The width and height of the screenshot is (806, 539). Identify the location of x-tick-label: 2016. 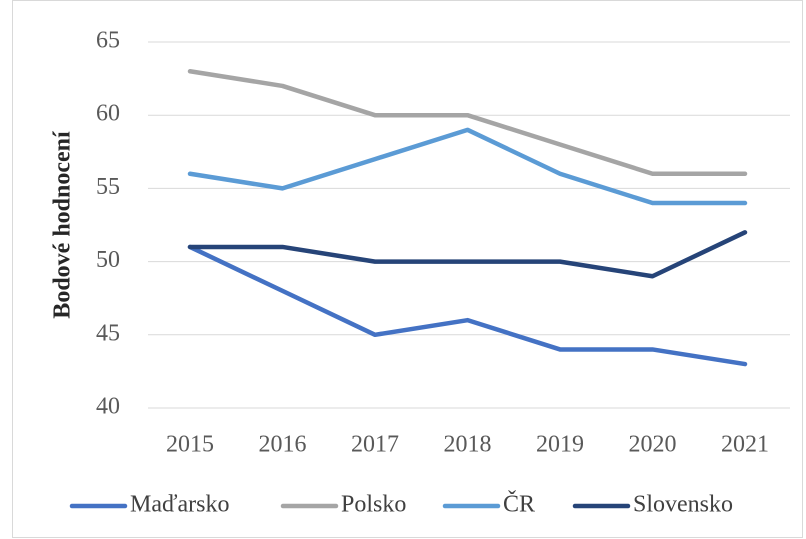
(283, 445).